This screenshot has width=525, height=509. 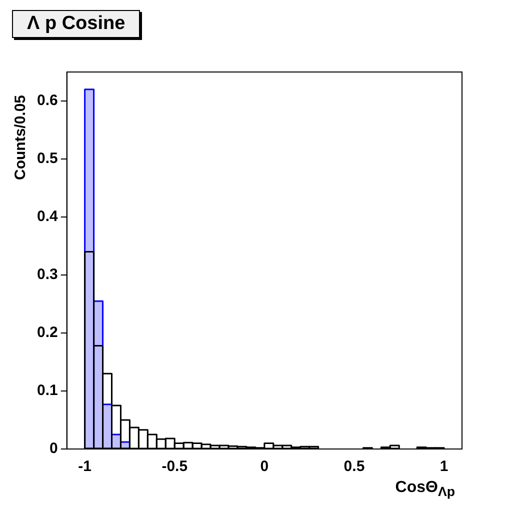 I want to click on x-tick-label: 0, so click(x=264, y=467).